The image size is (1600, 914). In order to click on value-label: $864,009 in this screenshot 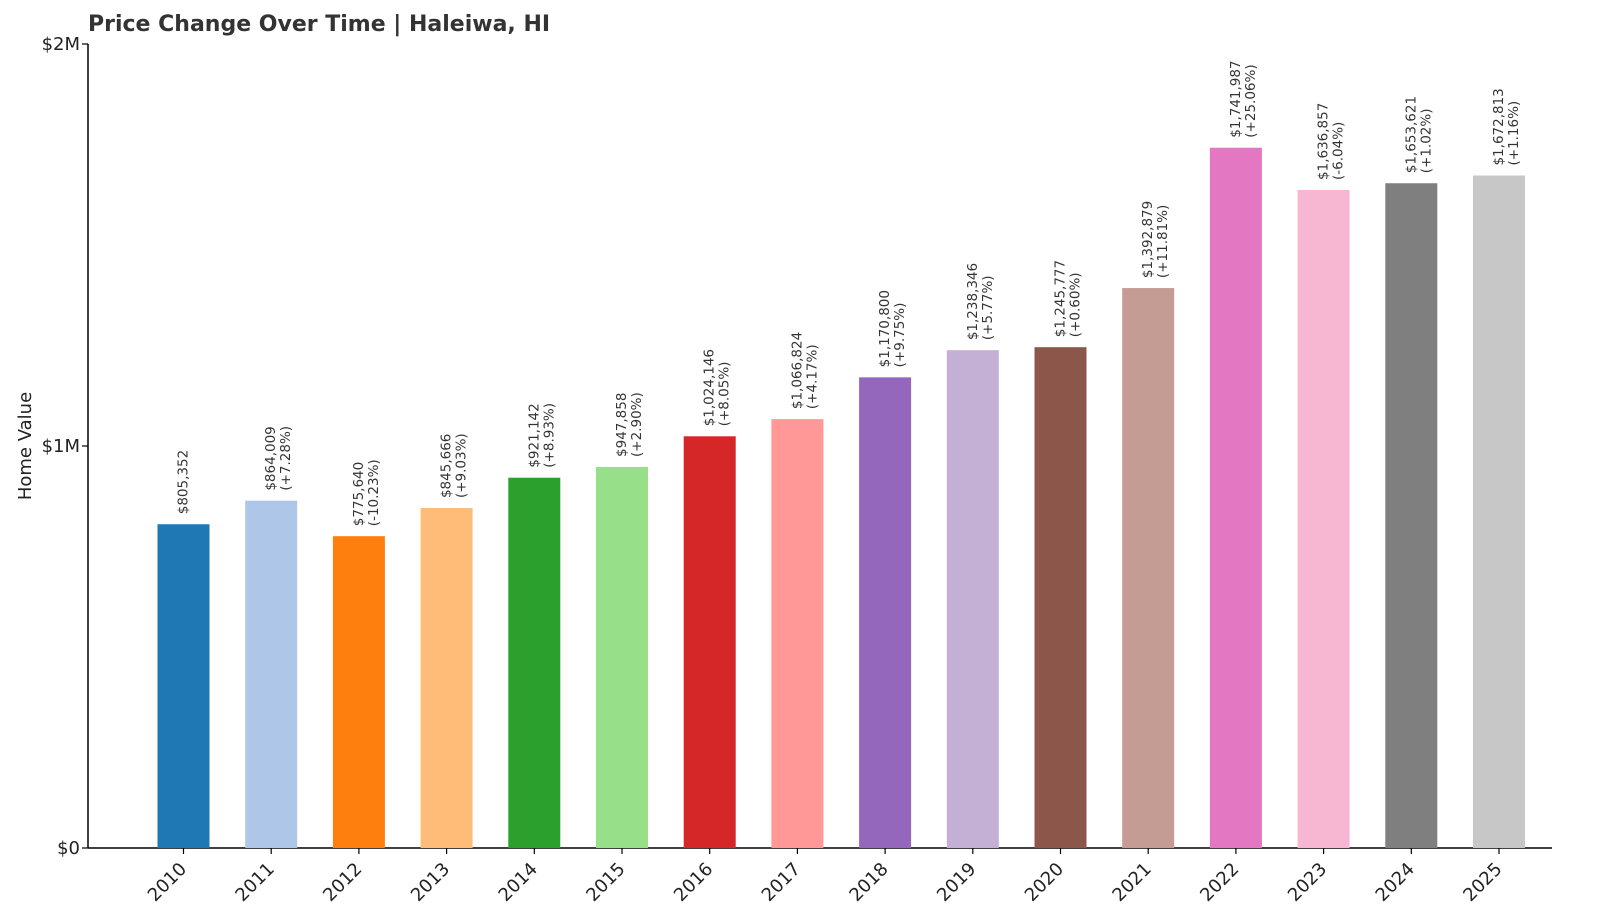, I will do `click(271, 458)`.